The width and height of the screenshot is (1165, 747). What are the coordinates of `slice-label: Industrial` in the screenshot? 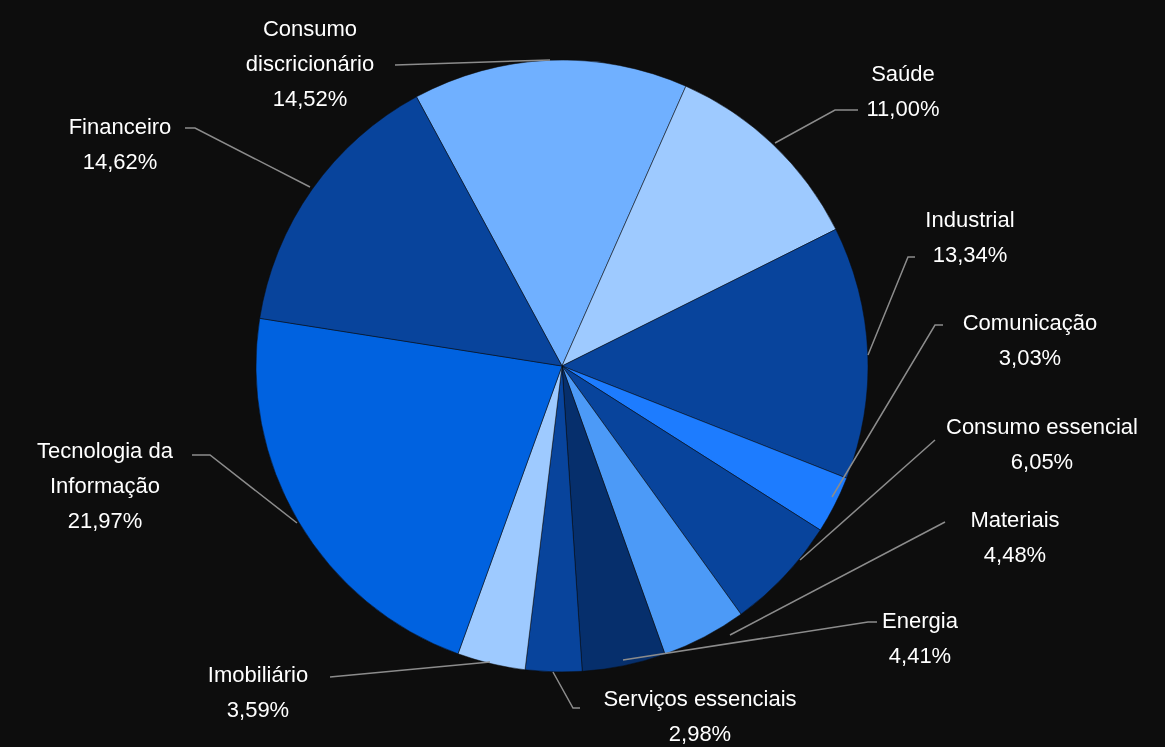 It's located at (970, 219).